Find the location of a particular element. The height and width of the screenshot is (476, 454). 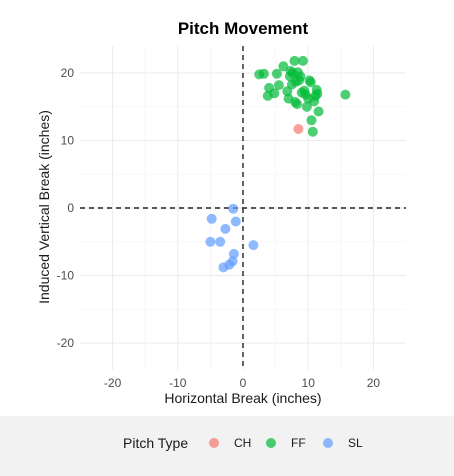

legend-key-ch is located at coordinates (214, 443).